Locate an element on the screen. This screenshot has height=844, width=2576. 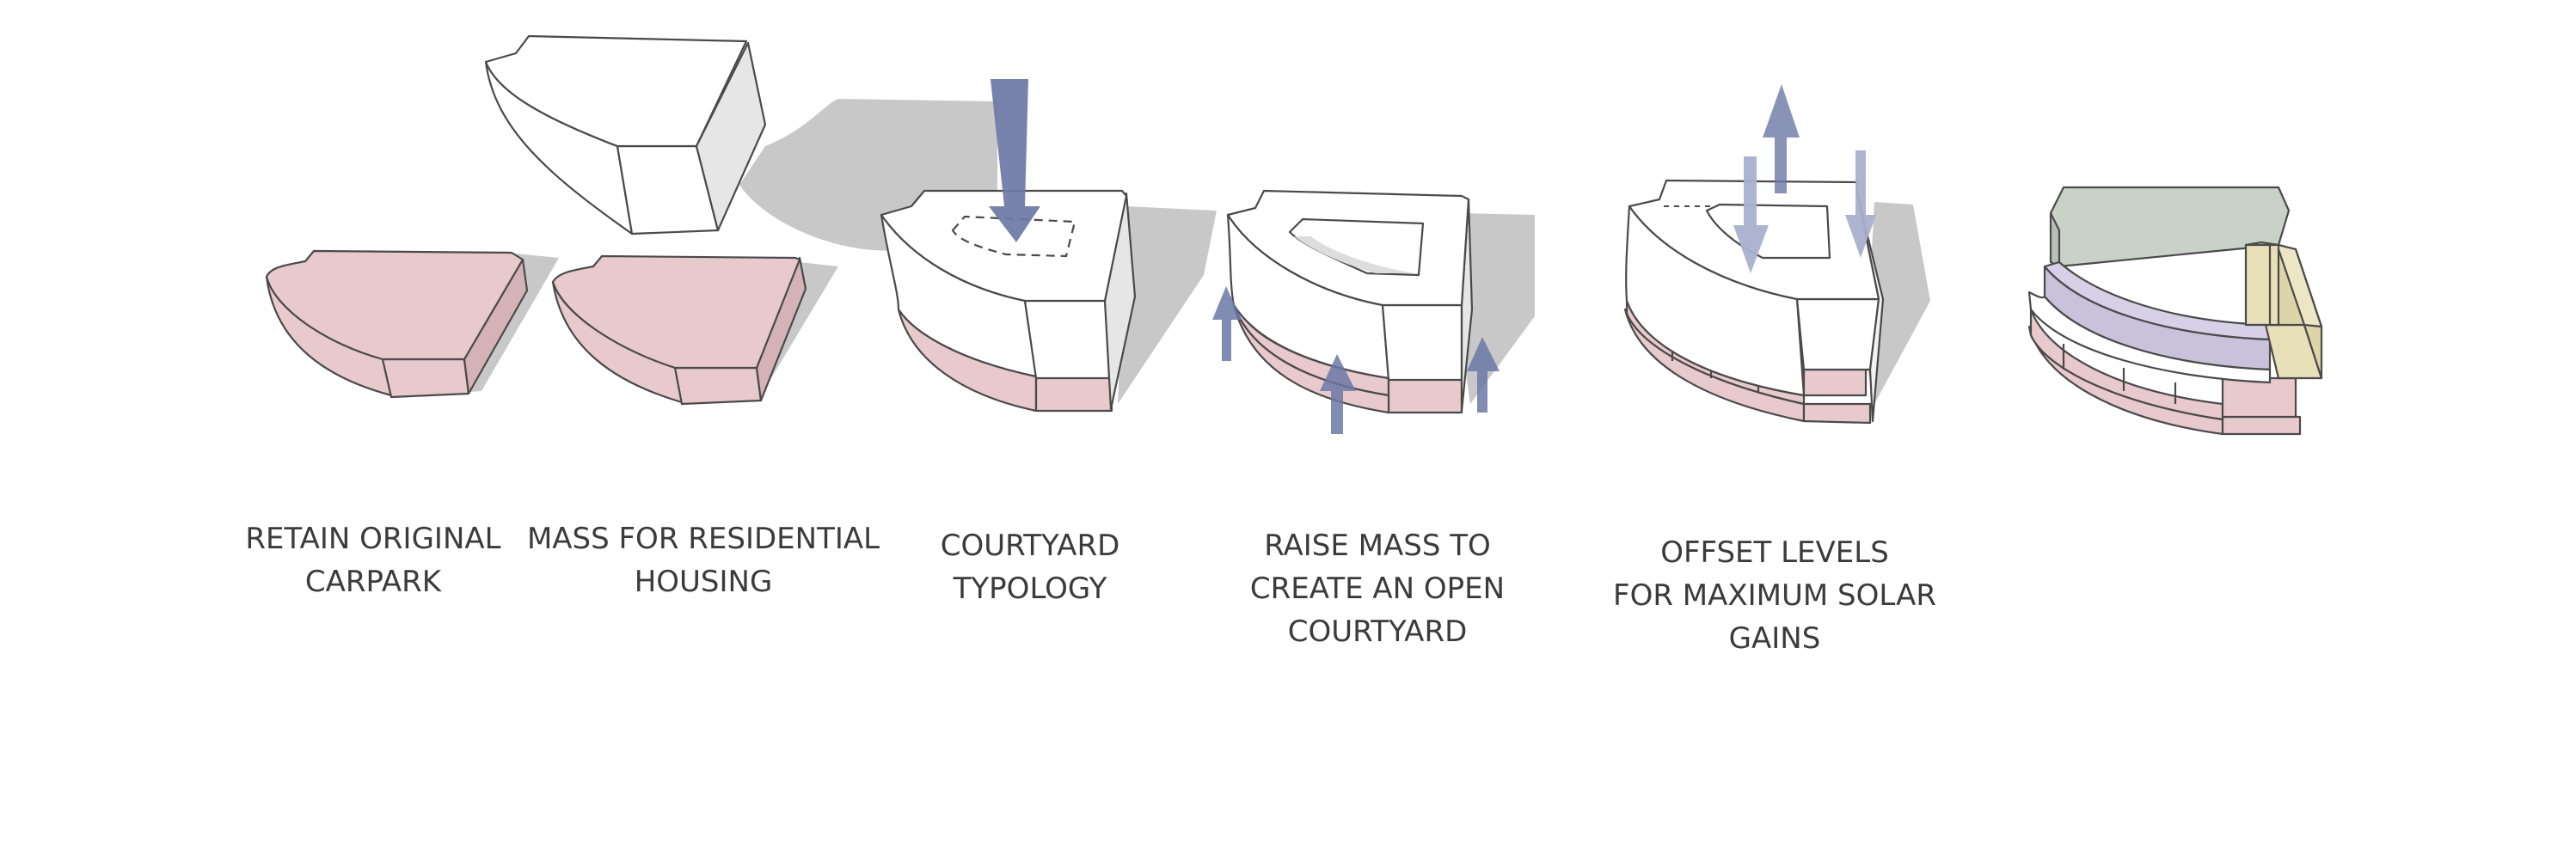
courtyard-front-block is located at coordinates (1068, 339).